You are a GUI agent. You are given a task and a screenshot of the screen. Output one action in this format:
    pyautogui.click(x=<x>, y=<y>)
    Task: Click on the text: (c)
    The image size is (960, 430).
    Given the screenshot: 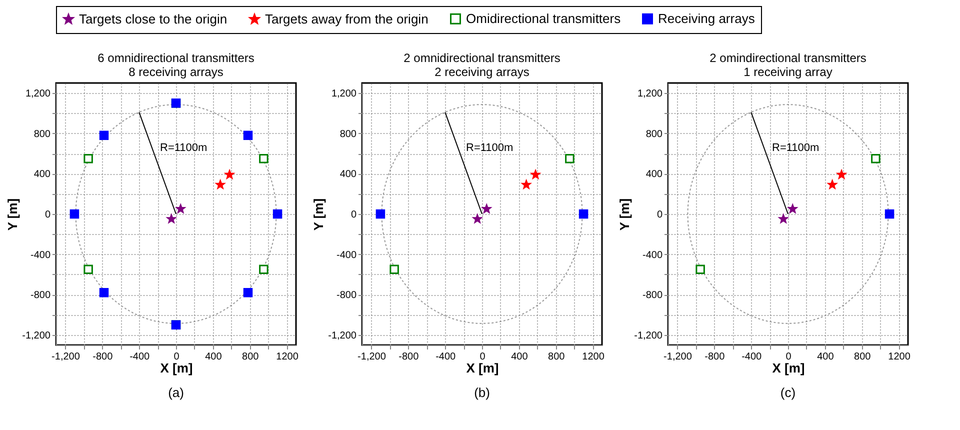 What is the action you would take?
    pyautogui.click(x=788, y=392)
    